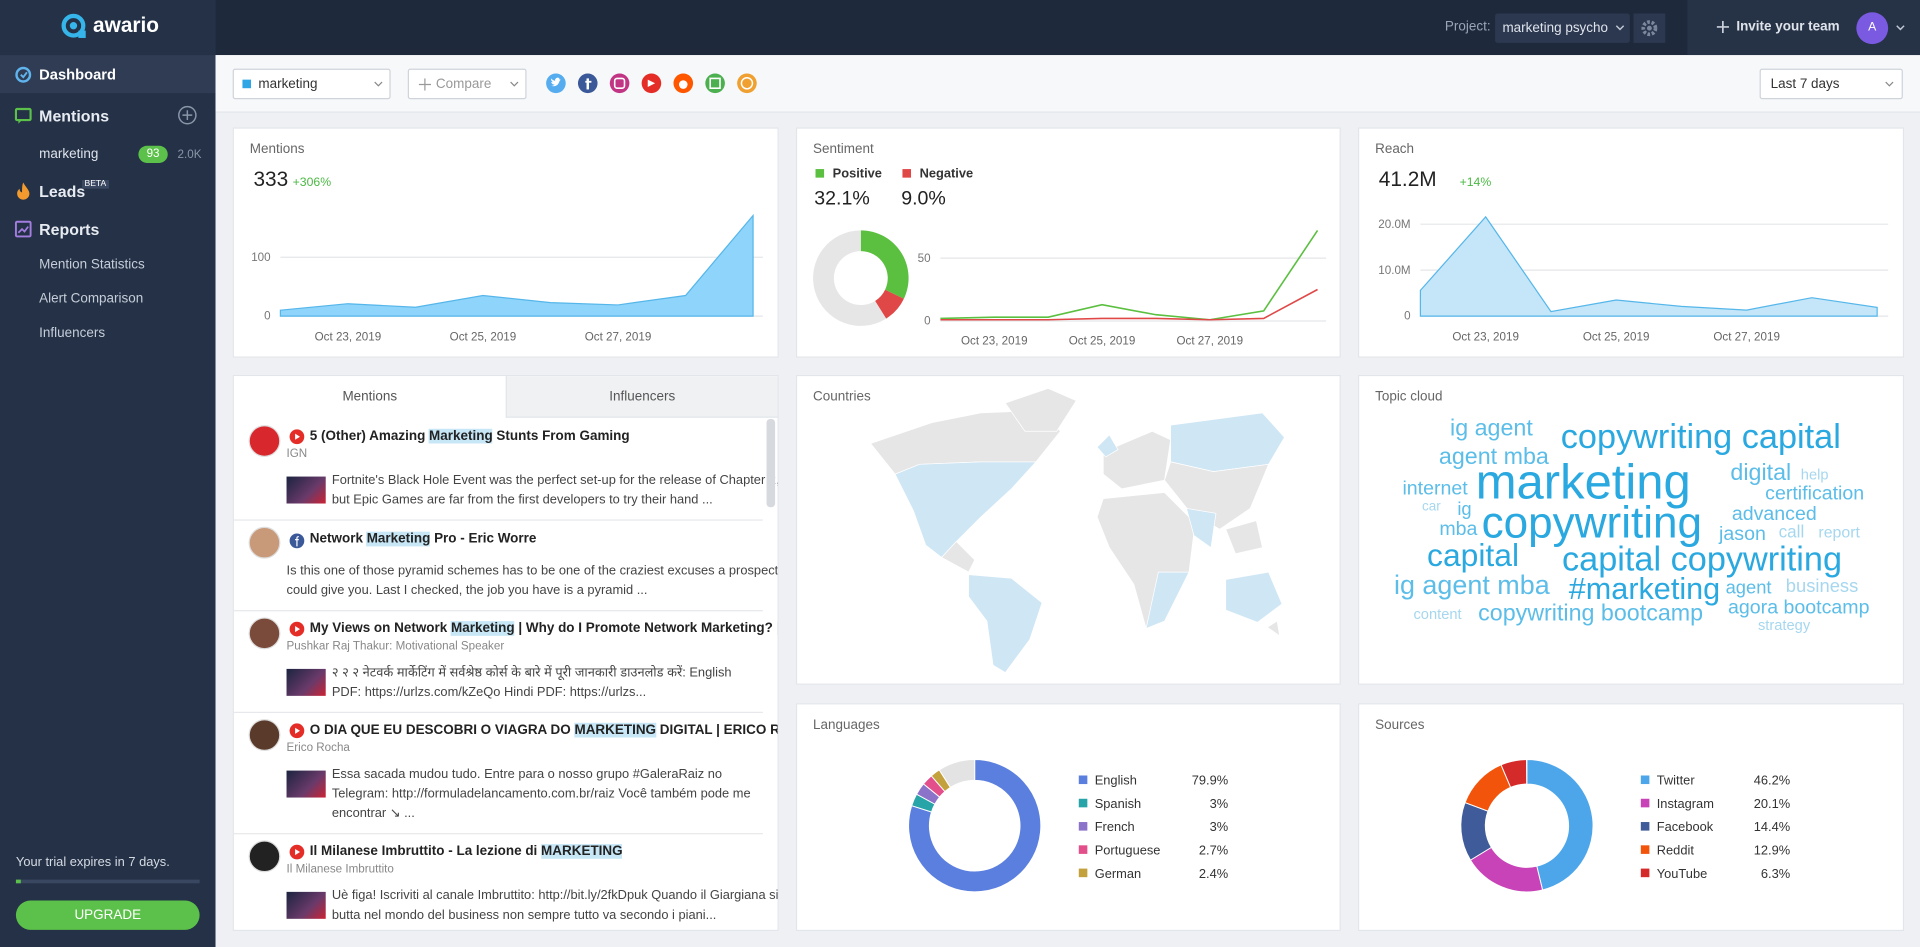 This screenshot has height=947, width=1920. I want to click on project-select: marketing psycho, so click(1562, 28).